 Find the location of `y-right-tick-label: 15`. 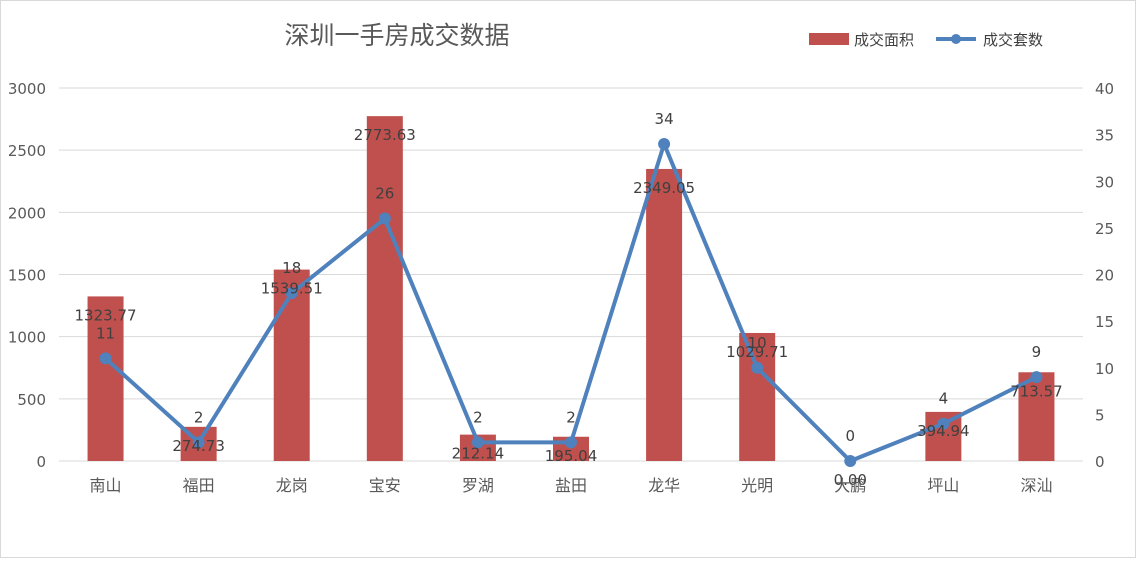

y-right-tick-label: 15 is located at coordinates (1104, 322).